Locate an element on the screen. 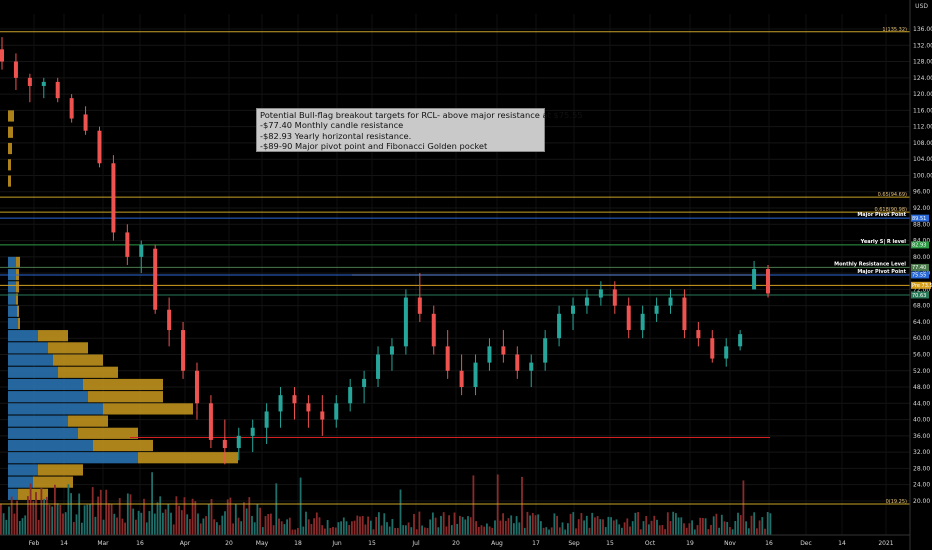 This screenshot has width=932, height=550. level-label: Major Pivot Point is located at coordinates (881, 272).